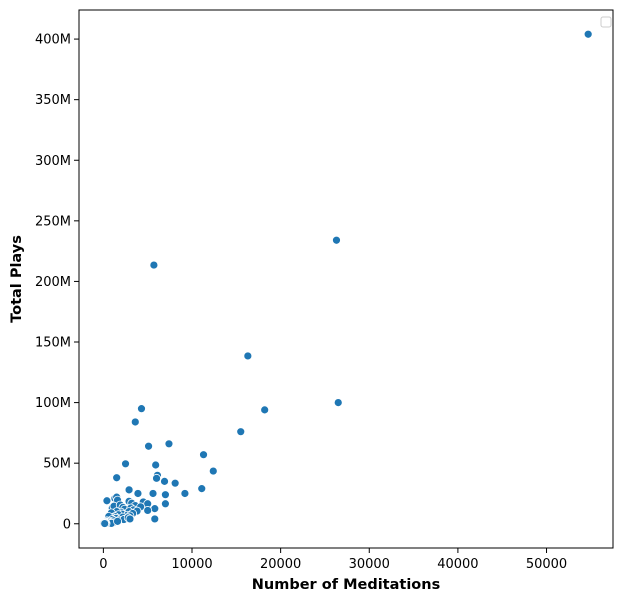  Describe the element at coordinates (280, 564) in the screenshot. I see `x-tick-label: 20000` at that location.